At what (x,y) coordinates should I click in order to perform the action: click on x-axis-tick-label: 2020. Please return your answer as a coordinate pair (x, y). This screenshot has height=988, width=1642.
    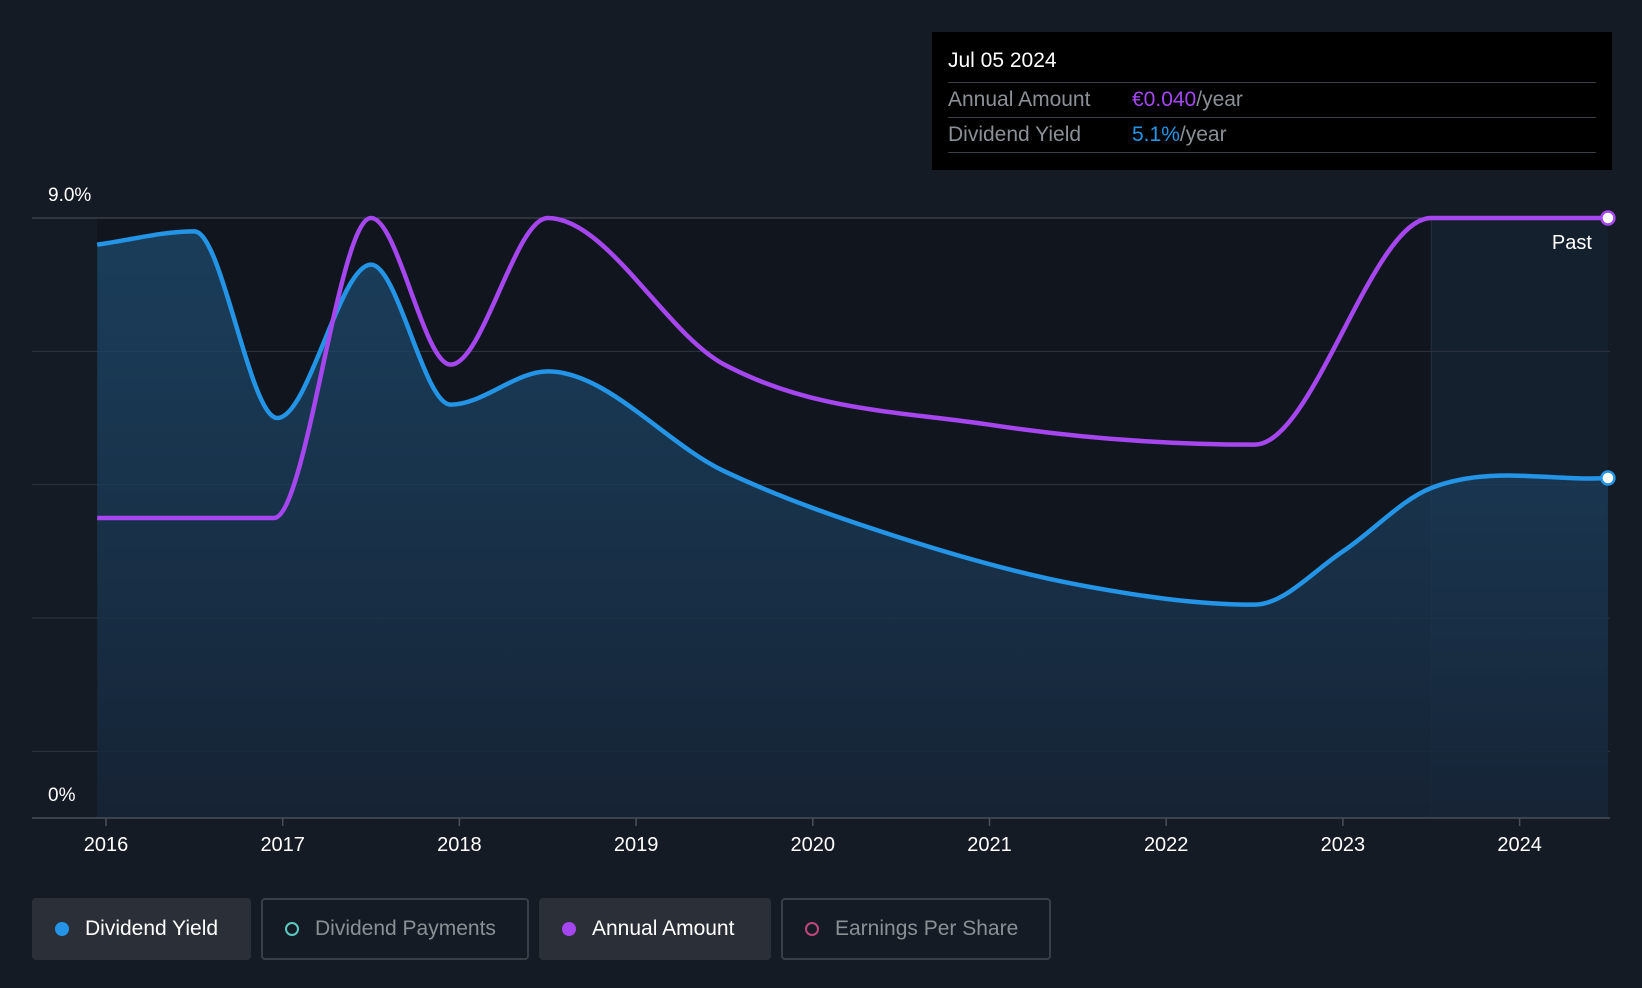
    Looking at the image, I should click on (813, 845).